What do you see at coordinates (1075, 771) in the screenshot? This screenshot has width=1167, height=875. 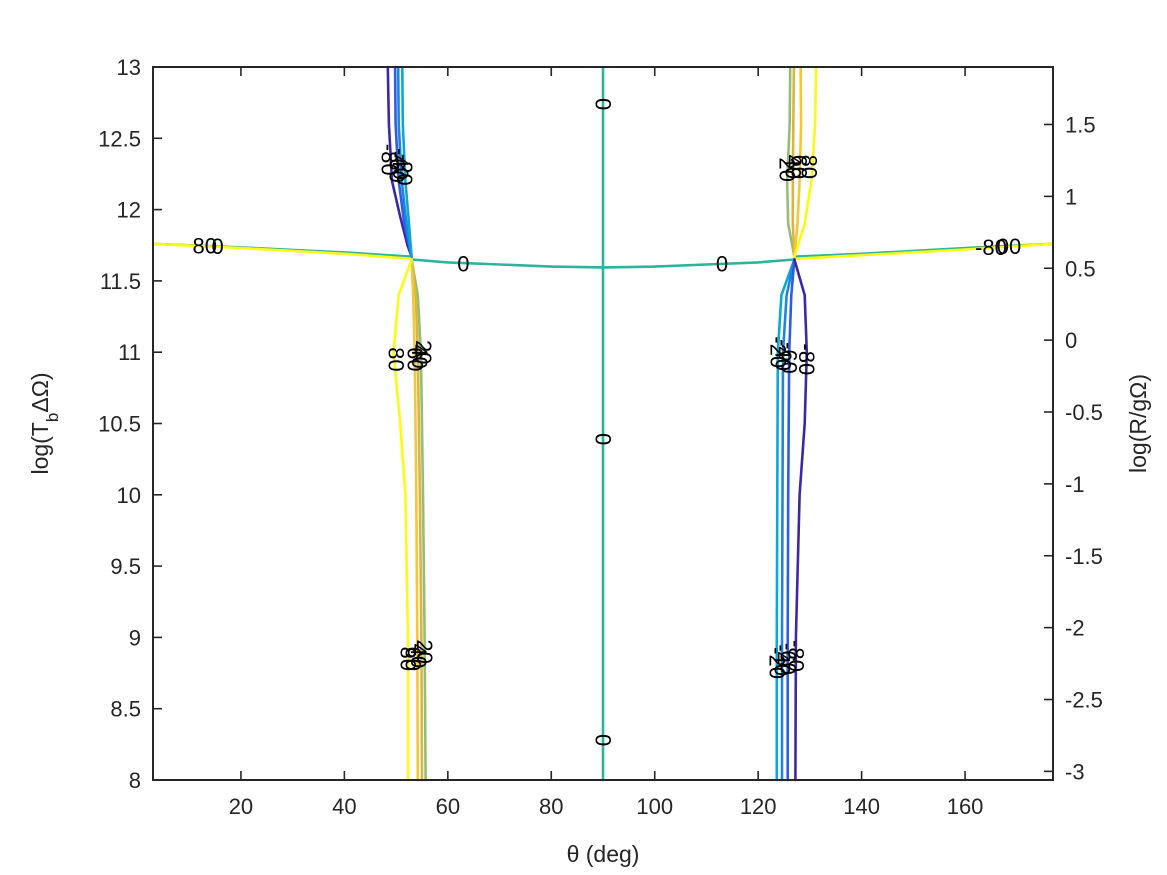 I see `y-right-tick-label: -3` at bounding box center [1075, 771].